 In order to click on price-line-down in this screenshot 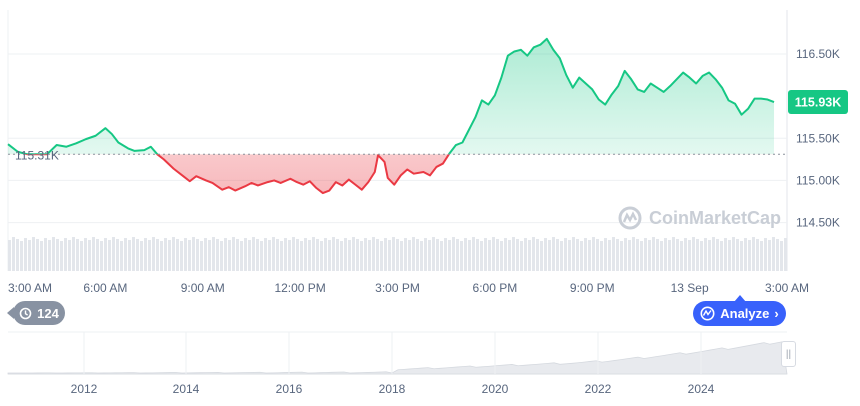, I will do `click(237, 174)`.